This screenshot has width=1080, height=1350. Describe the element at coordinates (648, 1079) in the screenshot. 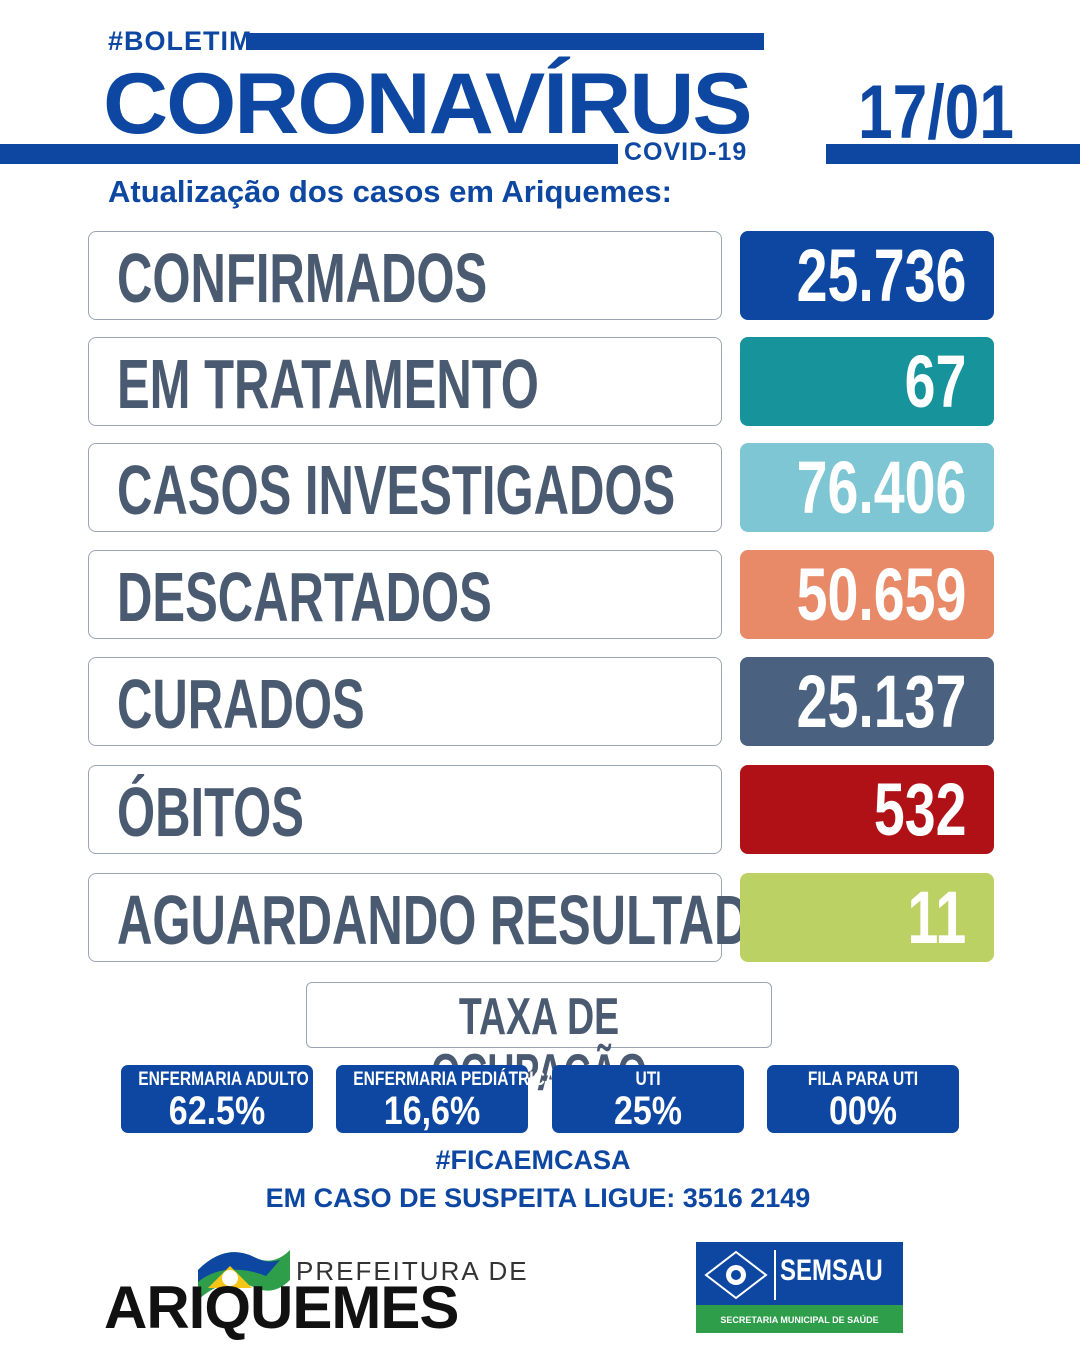

I see `occupancy-label: UTI` at that location.